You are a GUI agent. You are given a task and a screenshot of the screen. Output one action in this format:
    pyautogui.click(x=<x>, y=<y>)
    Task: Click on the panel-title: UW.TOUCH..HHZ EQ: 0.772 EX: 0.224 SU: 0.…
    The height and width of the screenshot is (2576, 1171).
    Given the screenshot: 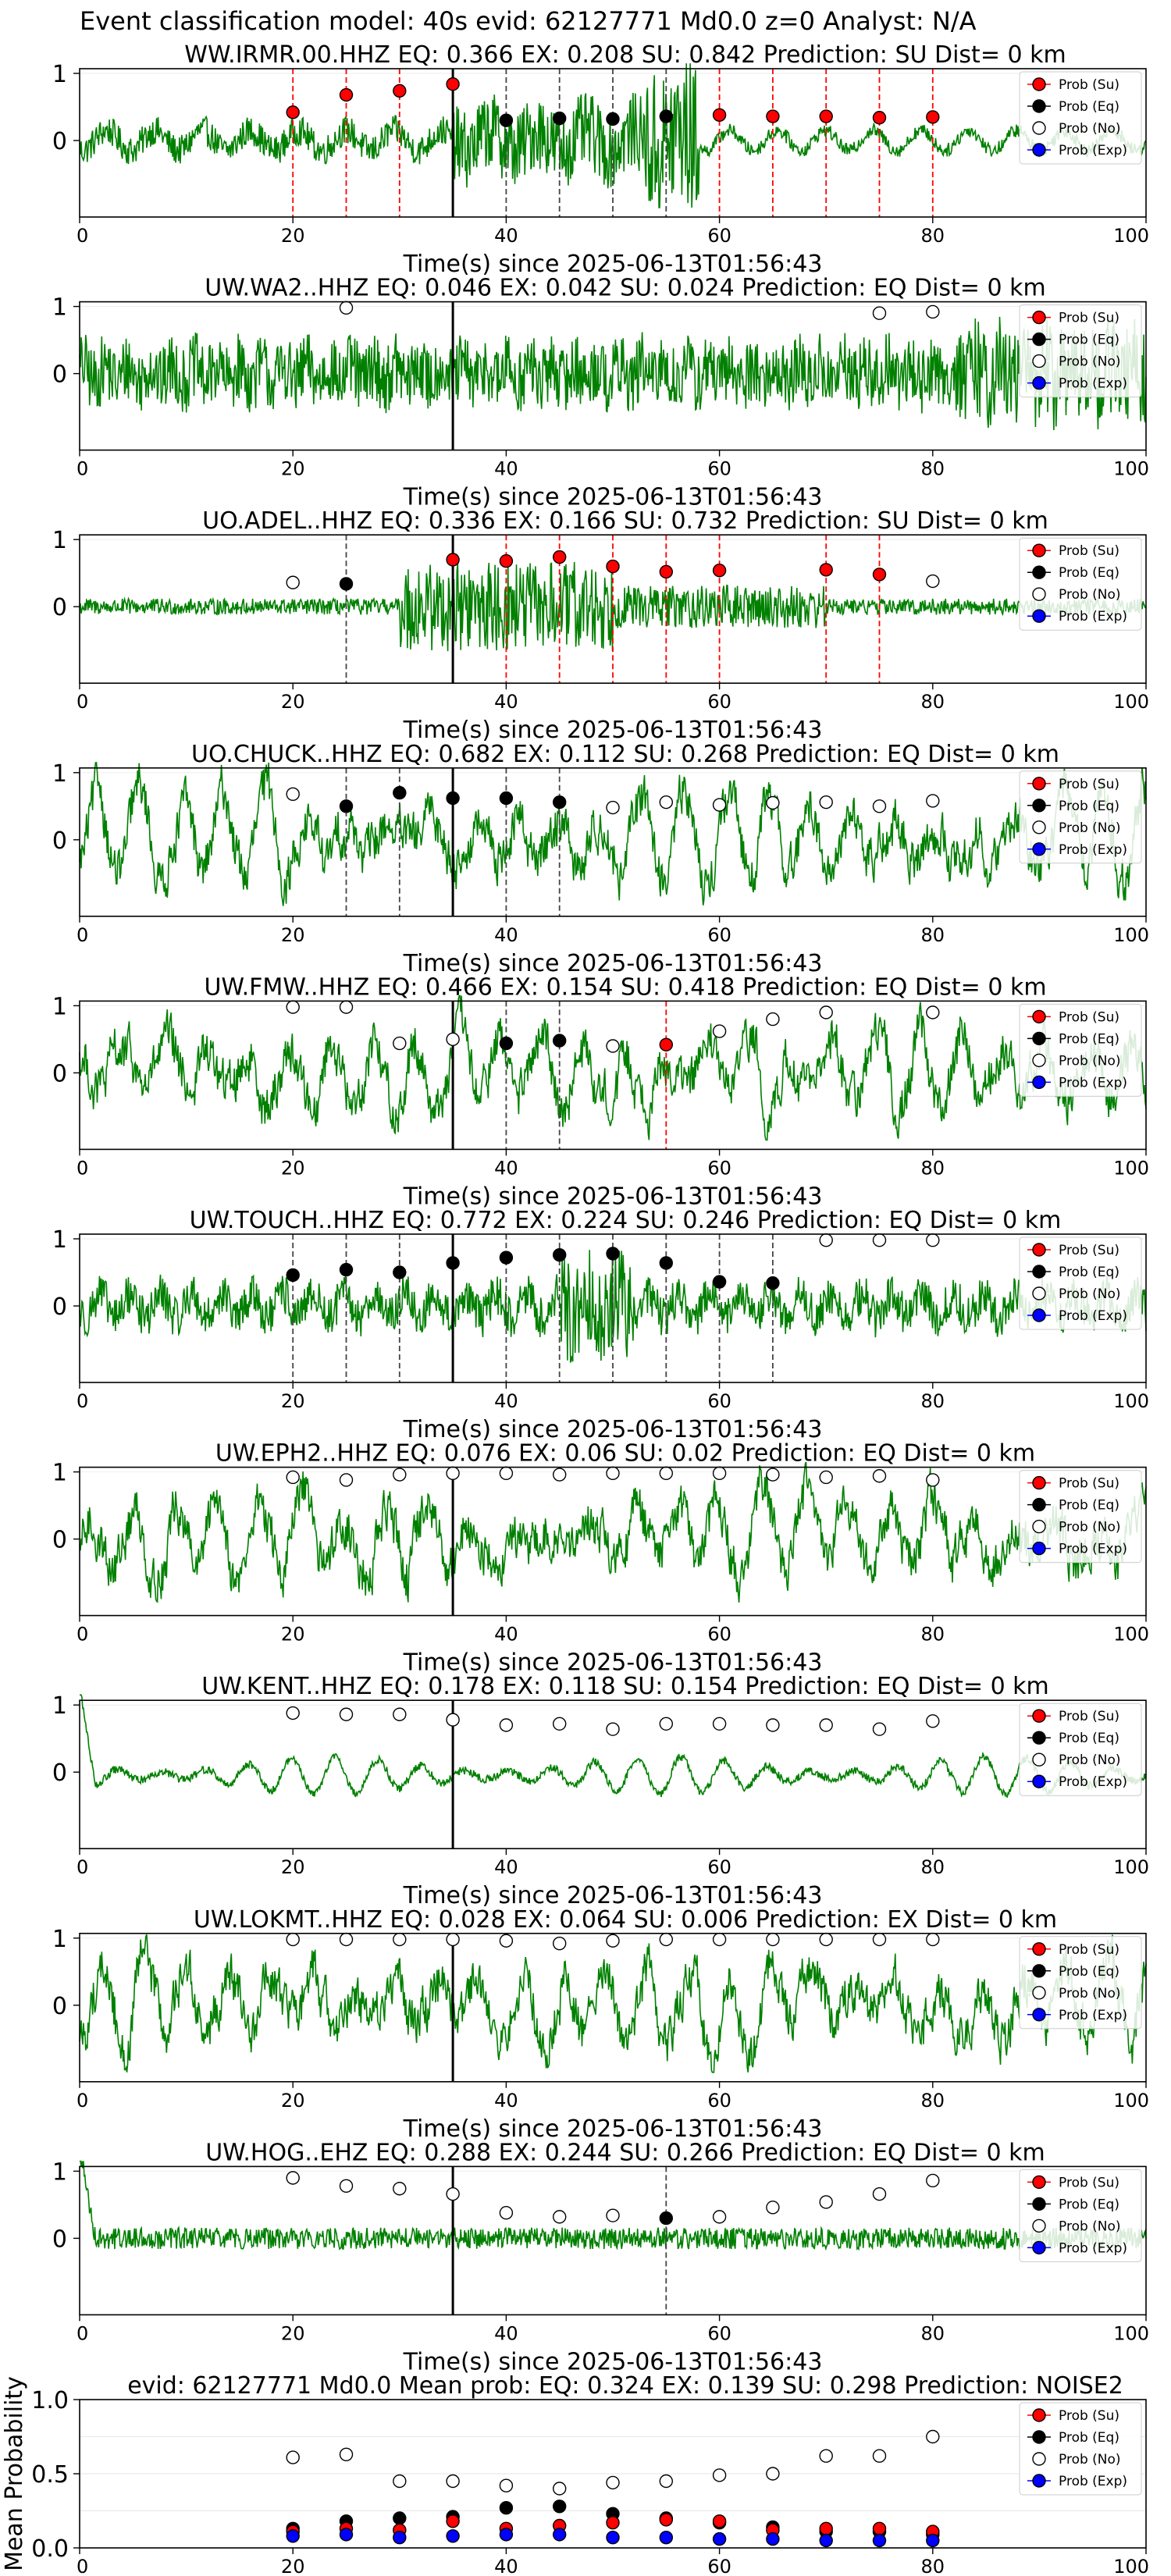 What is the action you would take?
    pyautogui.click(x=626, y=1220)
    